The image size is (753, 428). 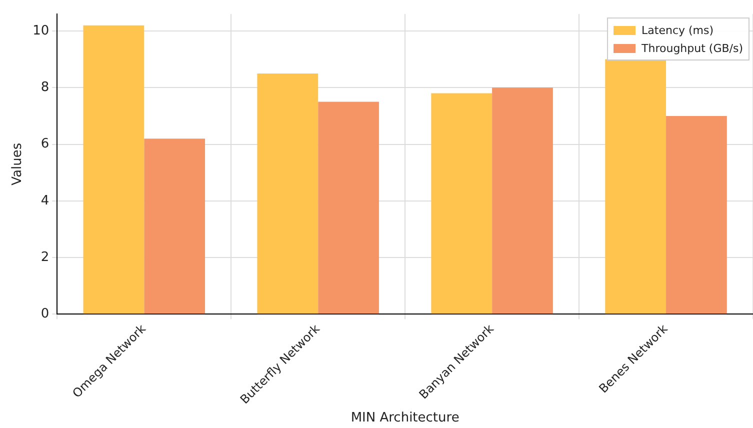 What do you see at coordinates (45, 314) in the screenshot?
I see `y-tick-label: 0` at bounding box center [45, 314].